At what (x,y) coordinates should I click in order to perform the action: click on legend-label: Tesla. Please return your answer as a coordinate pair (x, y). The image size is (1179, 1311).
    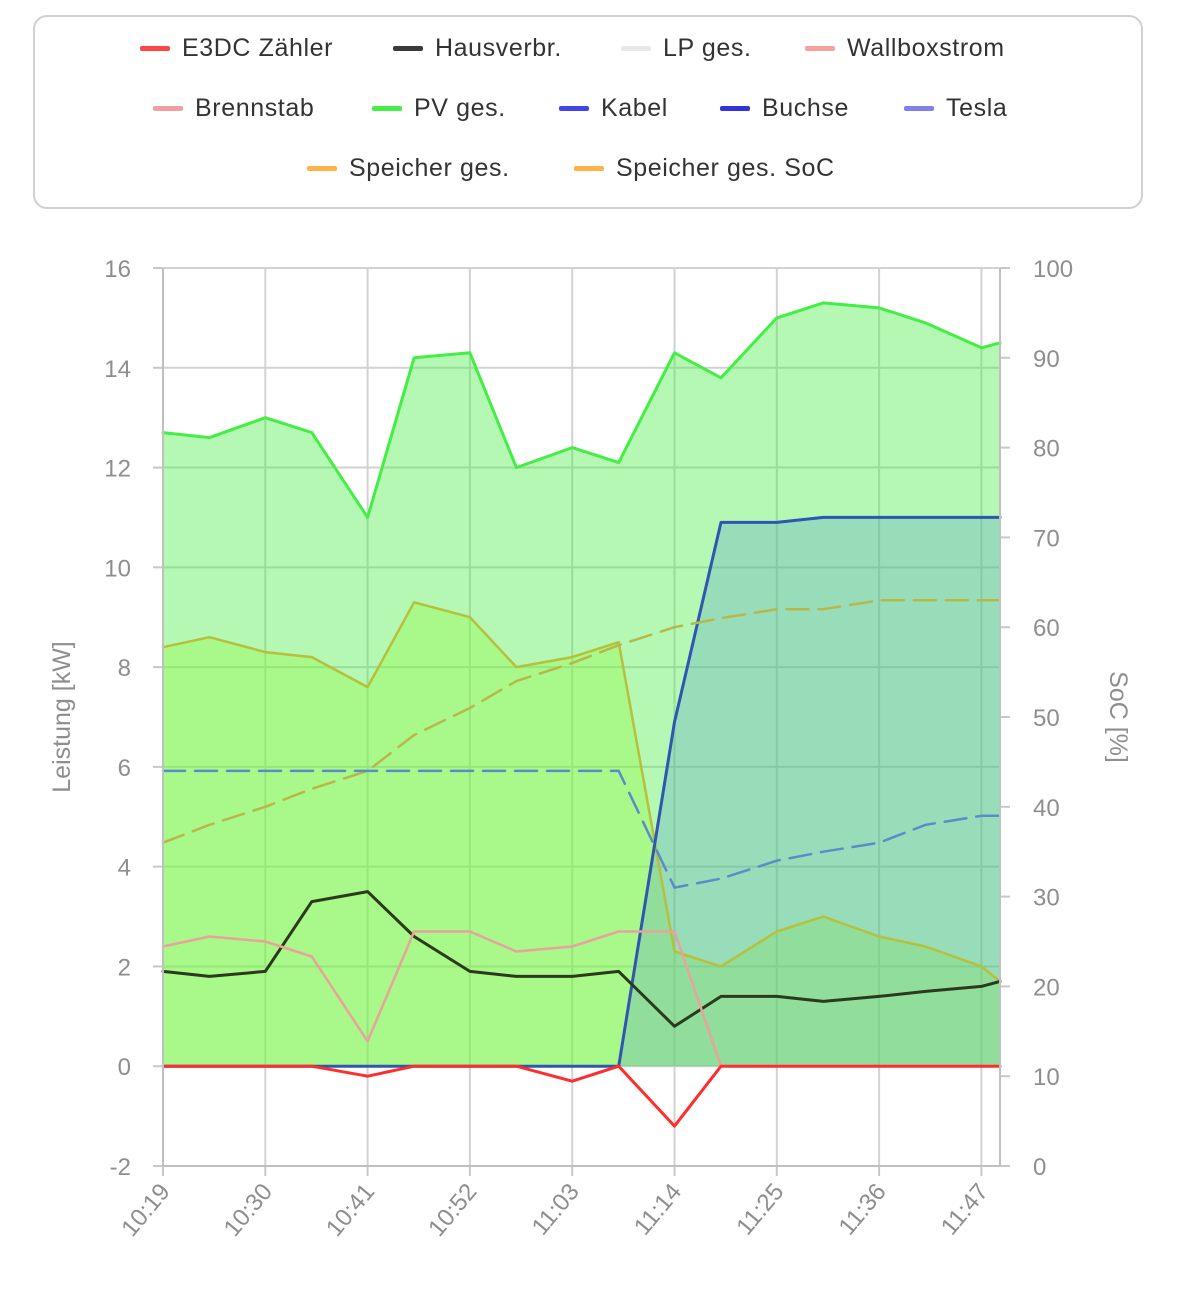
    Looking at the image, I should click on (977, 107).